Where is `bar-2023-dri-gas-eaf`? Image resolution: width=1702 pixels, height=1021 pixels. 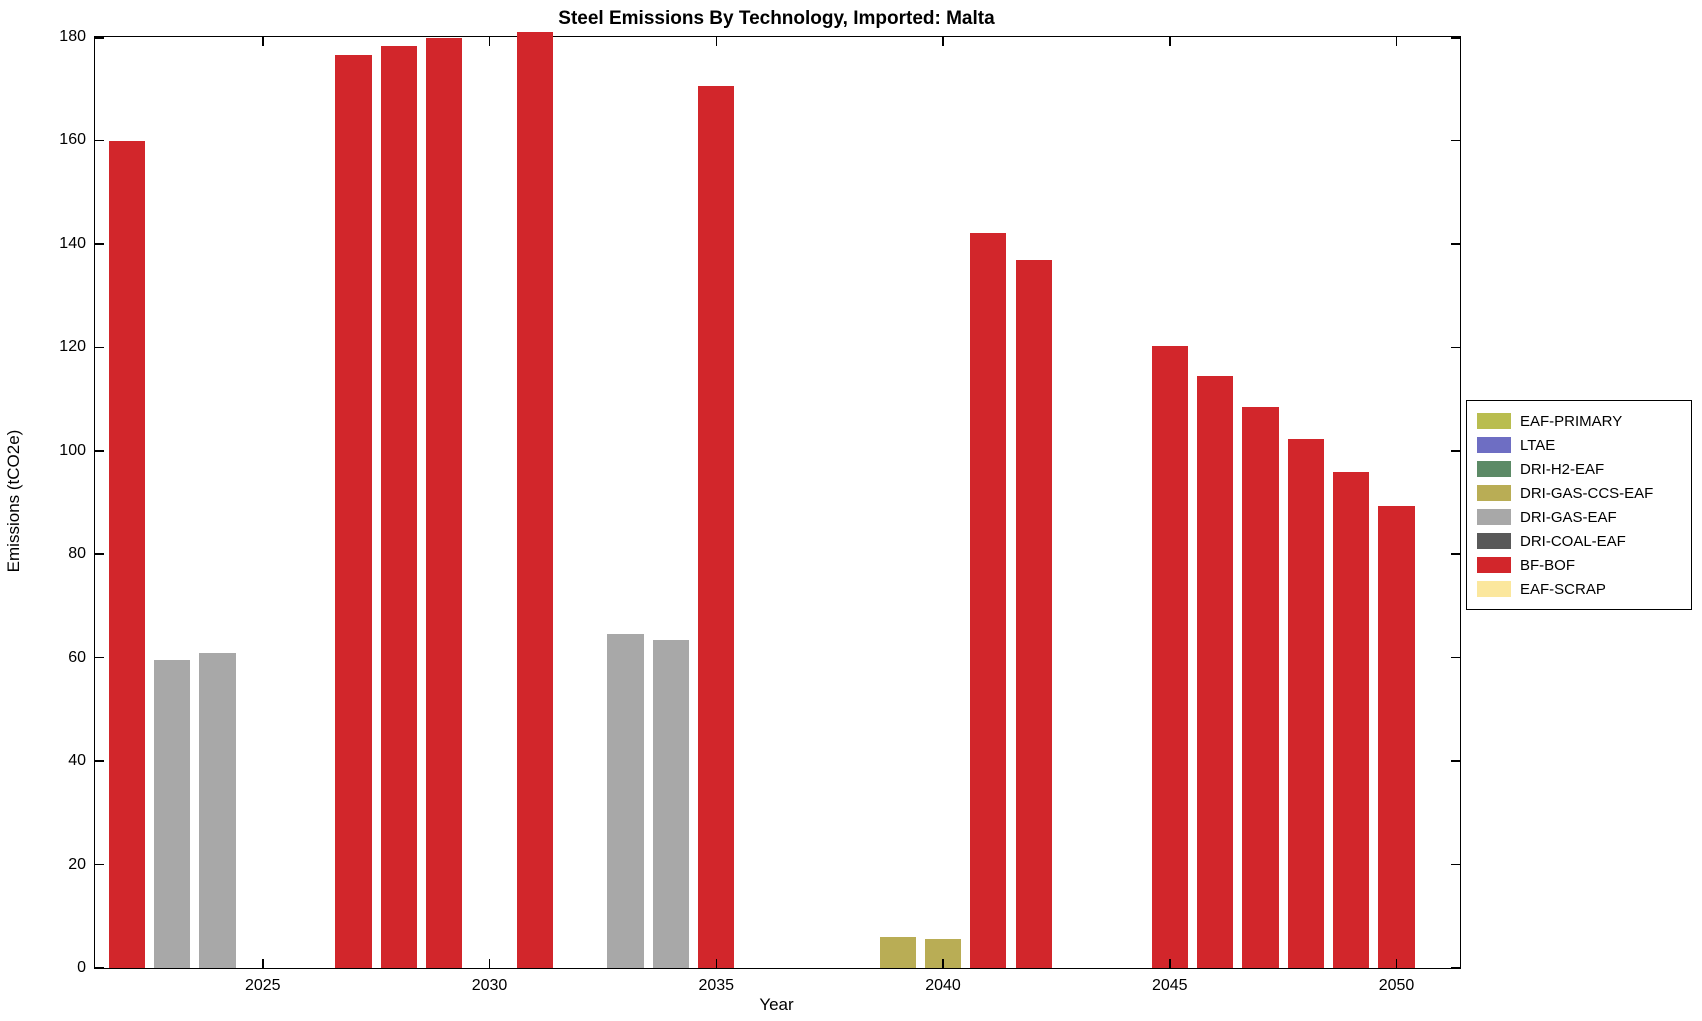 bar-2023-dri-gas-eaf is located at coordinates (172, 814).